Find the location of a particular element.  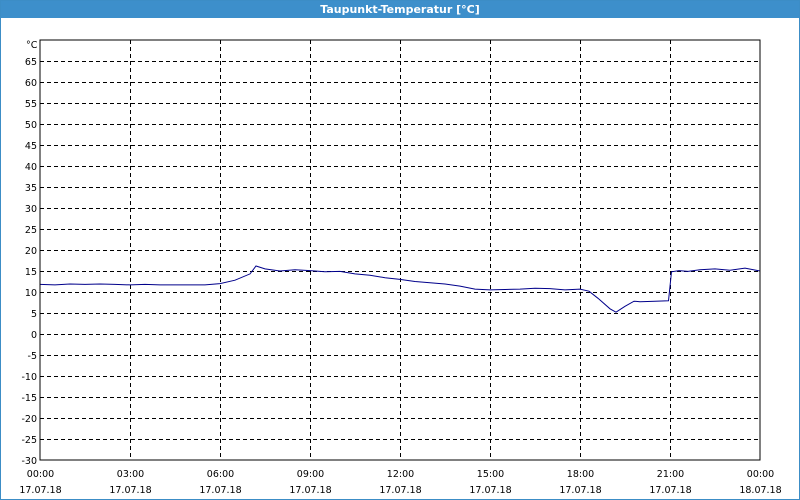

y-tick-label: 35 is located at coordinates (31, 188).